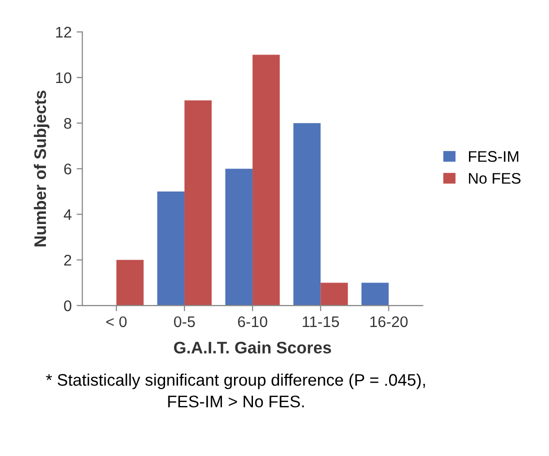 This screenshot has width=549, height=456. Describe the element at coordinates (116, 322) in the screenshot. I see `x-tick-label: < 0` at that location.